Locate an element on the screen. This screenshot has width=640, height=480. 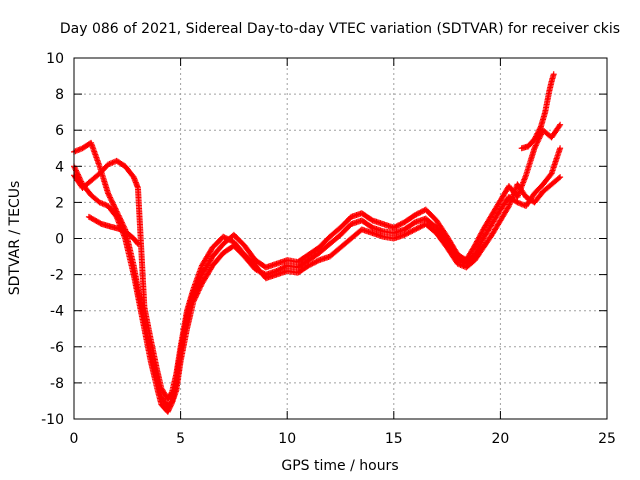
y-tick-label: -6 is located at coordinates (57, 348).